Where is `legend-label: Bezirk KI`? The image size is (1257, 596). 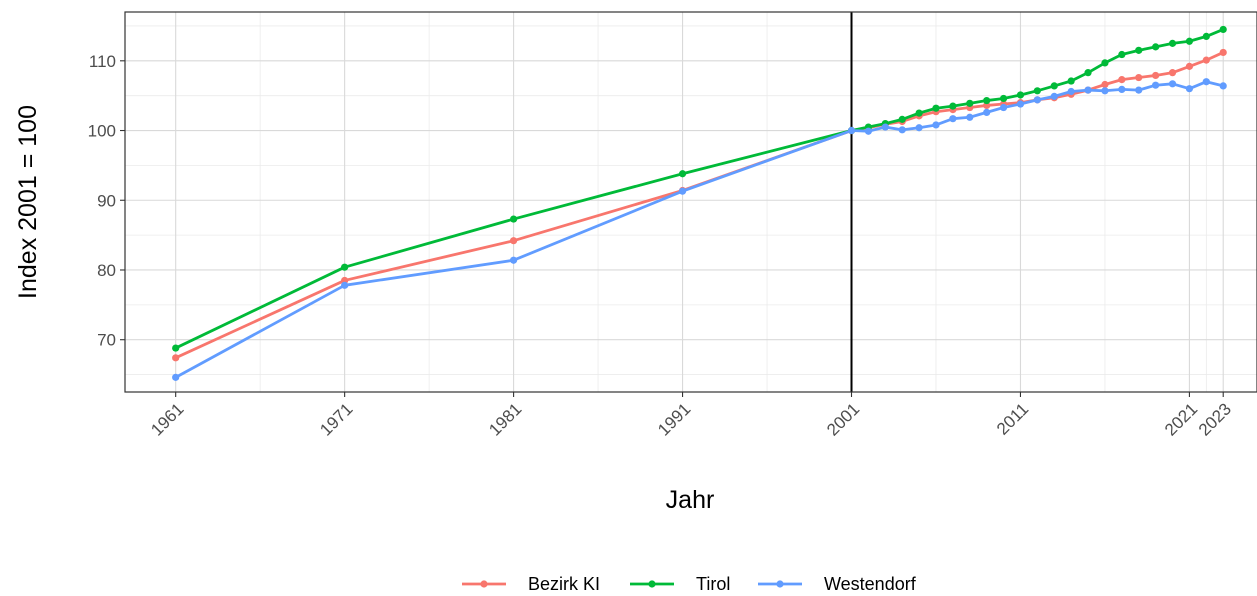
legend-label: Bezirk KI is located at coordinates (564, 584).